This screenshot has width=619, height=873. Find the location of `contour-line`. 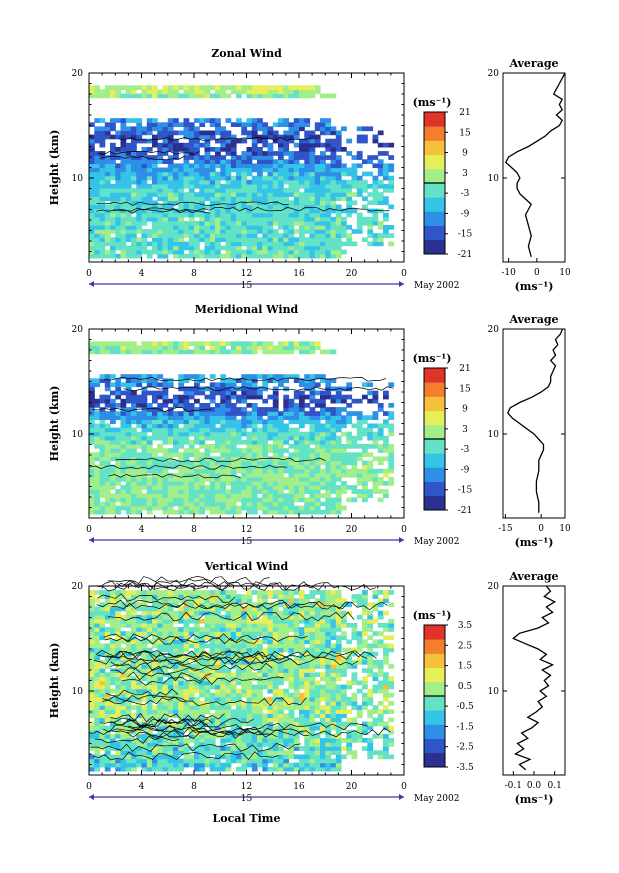

contour-line is located at coordinates (245, 379).